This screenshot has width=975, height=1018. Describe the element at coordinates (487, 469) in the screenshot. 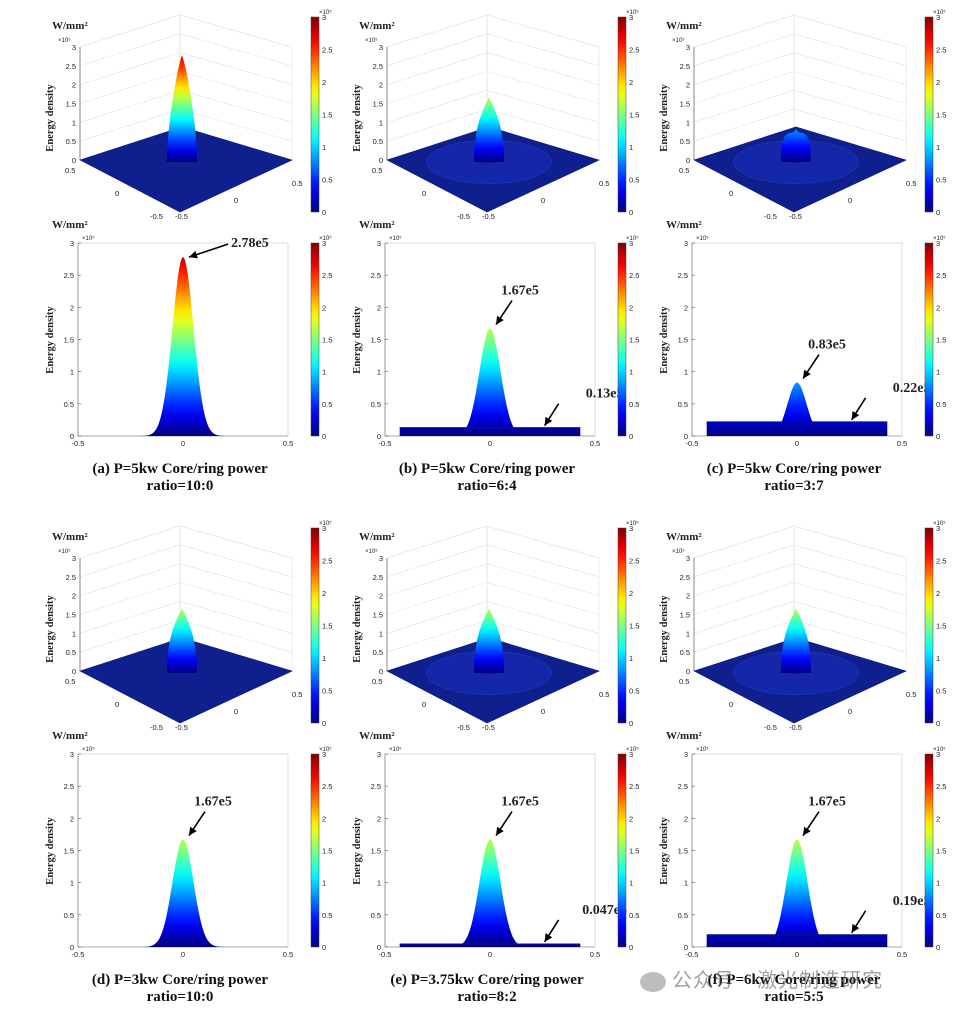

I see `caption-b-line1: (b) P=5kw Core/ring power` at that location.